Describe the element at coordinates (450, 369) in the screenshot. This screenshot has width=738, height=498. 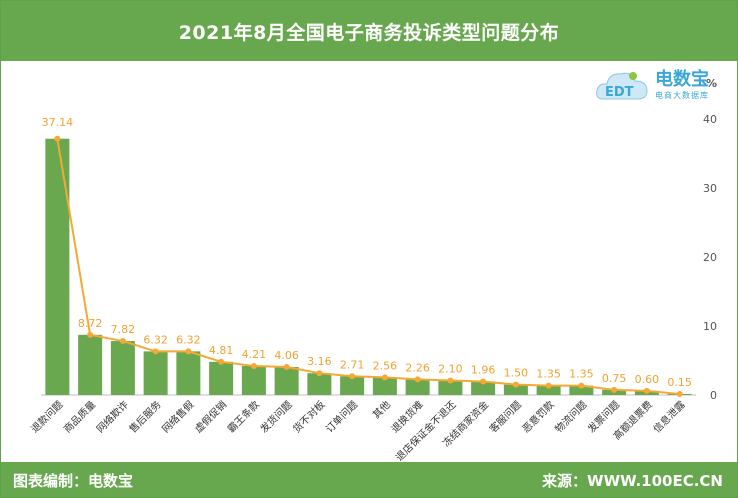
I see `data-label: 2.10` at that location.